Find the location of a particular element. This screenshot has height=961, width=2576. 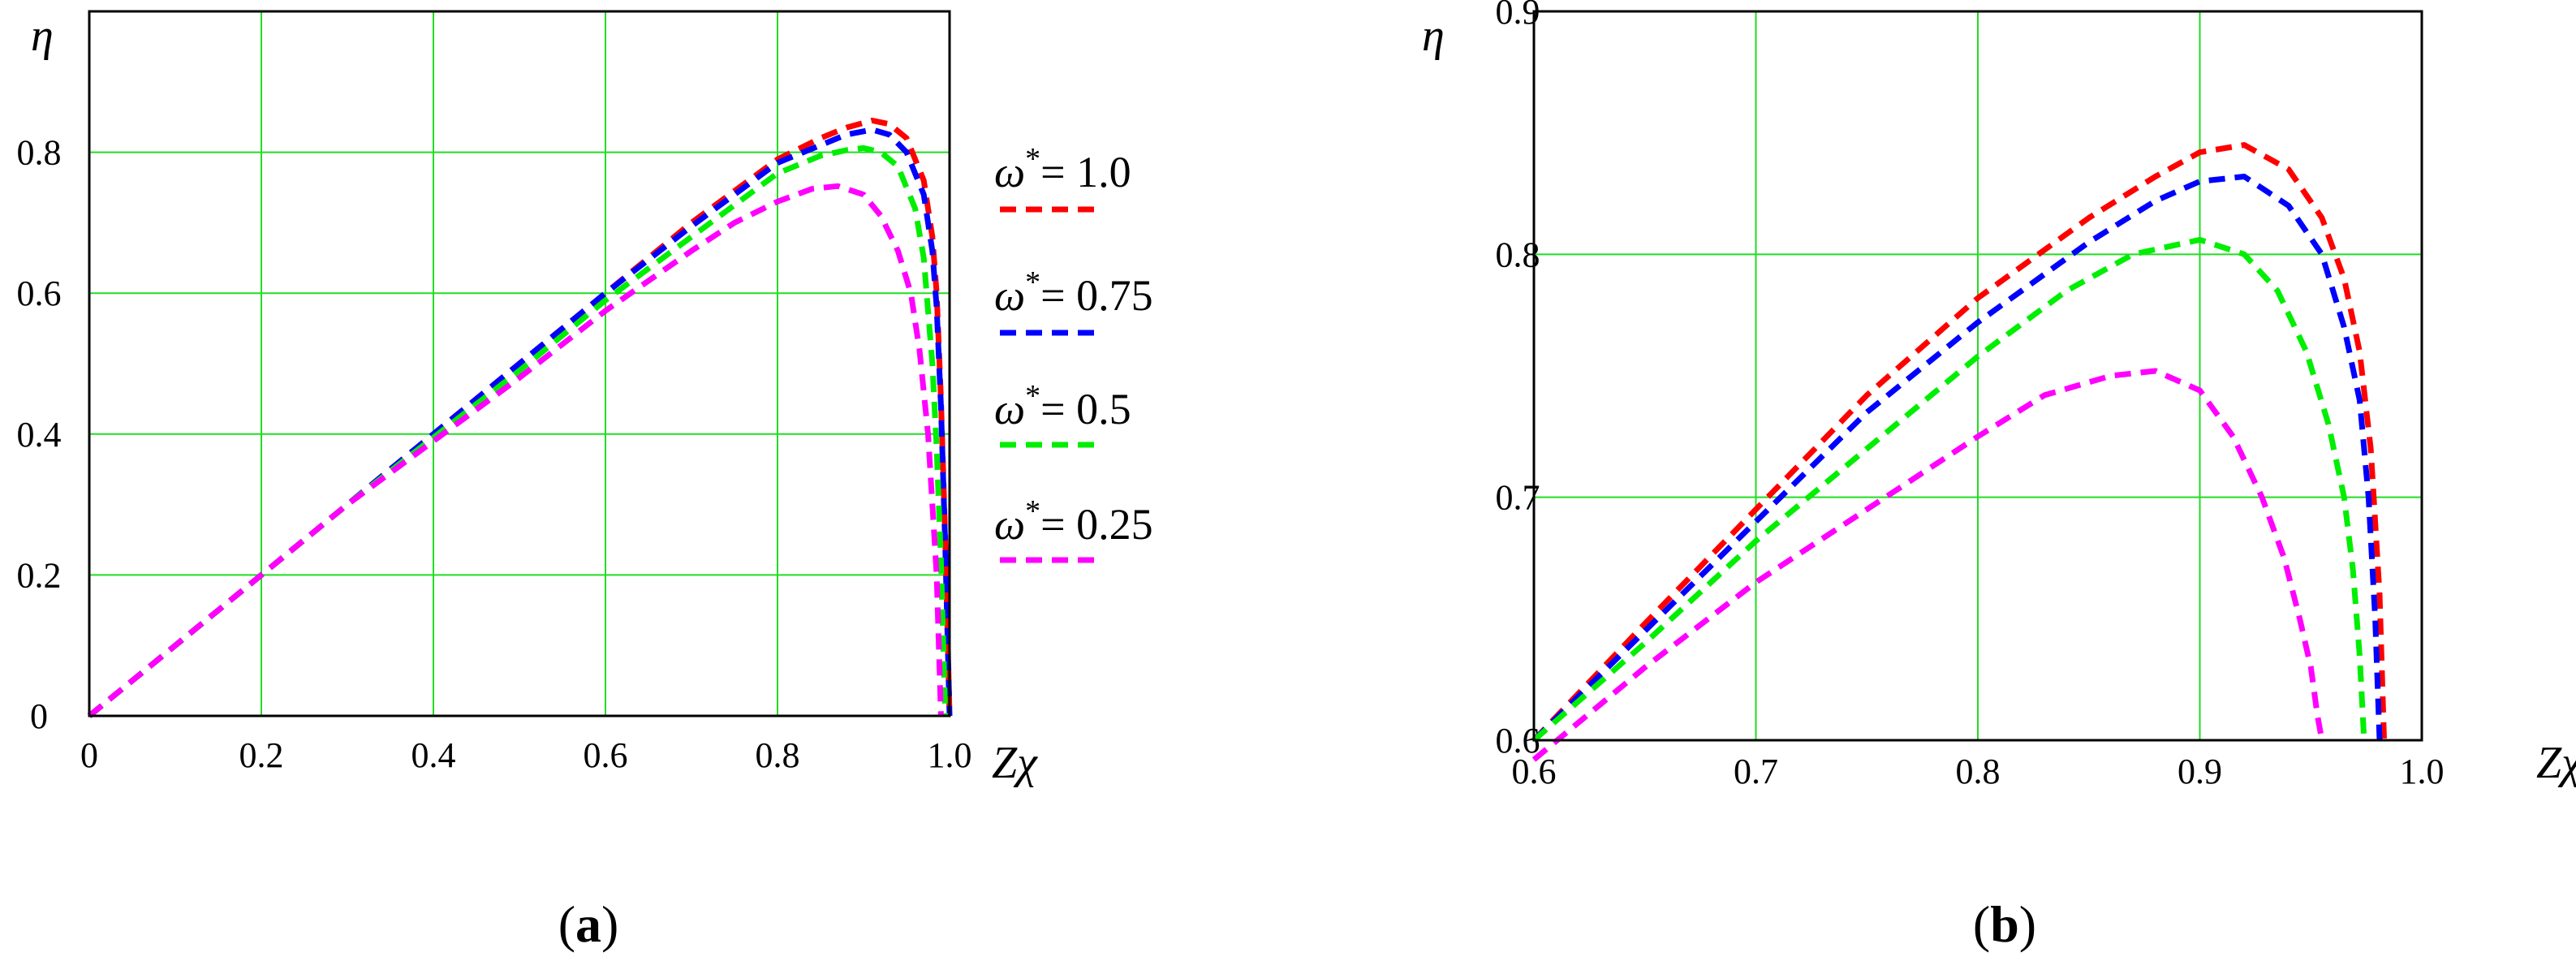

legend-label-0: ω*= 1.0 is located at coordinates (1063, 169).